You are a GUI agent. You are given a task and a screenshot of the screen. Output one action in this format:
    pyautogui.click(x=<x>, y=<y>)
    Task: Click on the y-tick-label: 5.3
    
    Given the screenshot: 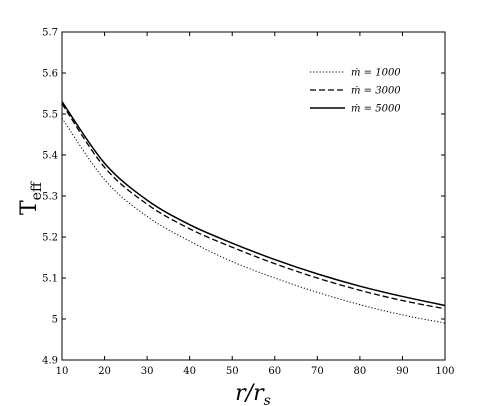 What is the action you would take?
    pyautogui.click(x=50, y=197)
    